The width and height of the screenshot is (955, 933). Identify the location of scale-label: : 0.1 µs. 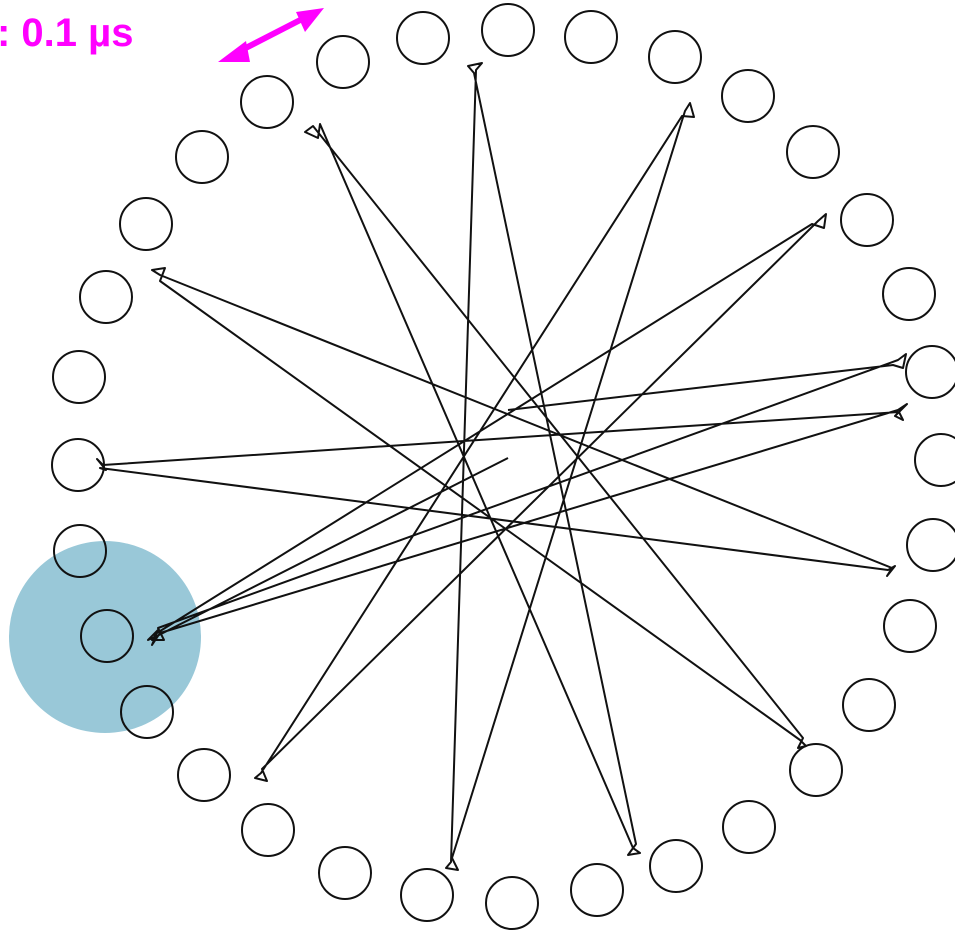
(66, 33).